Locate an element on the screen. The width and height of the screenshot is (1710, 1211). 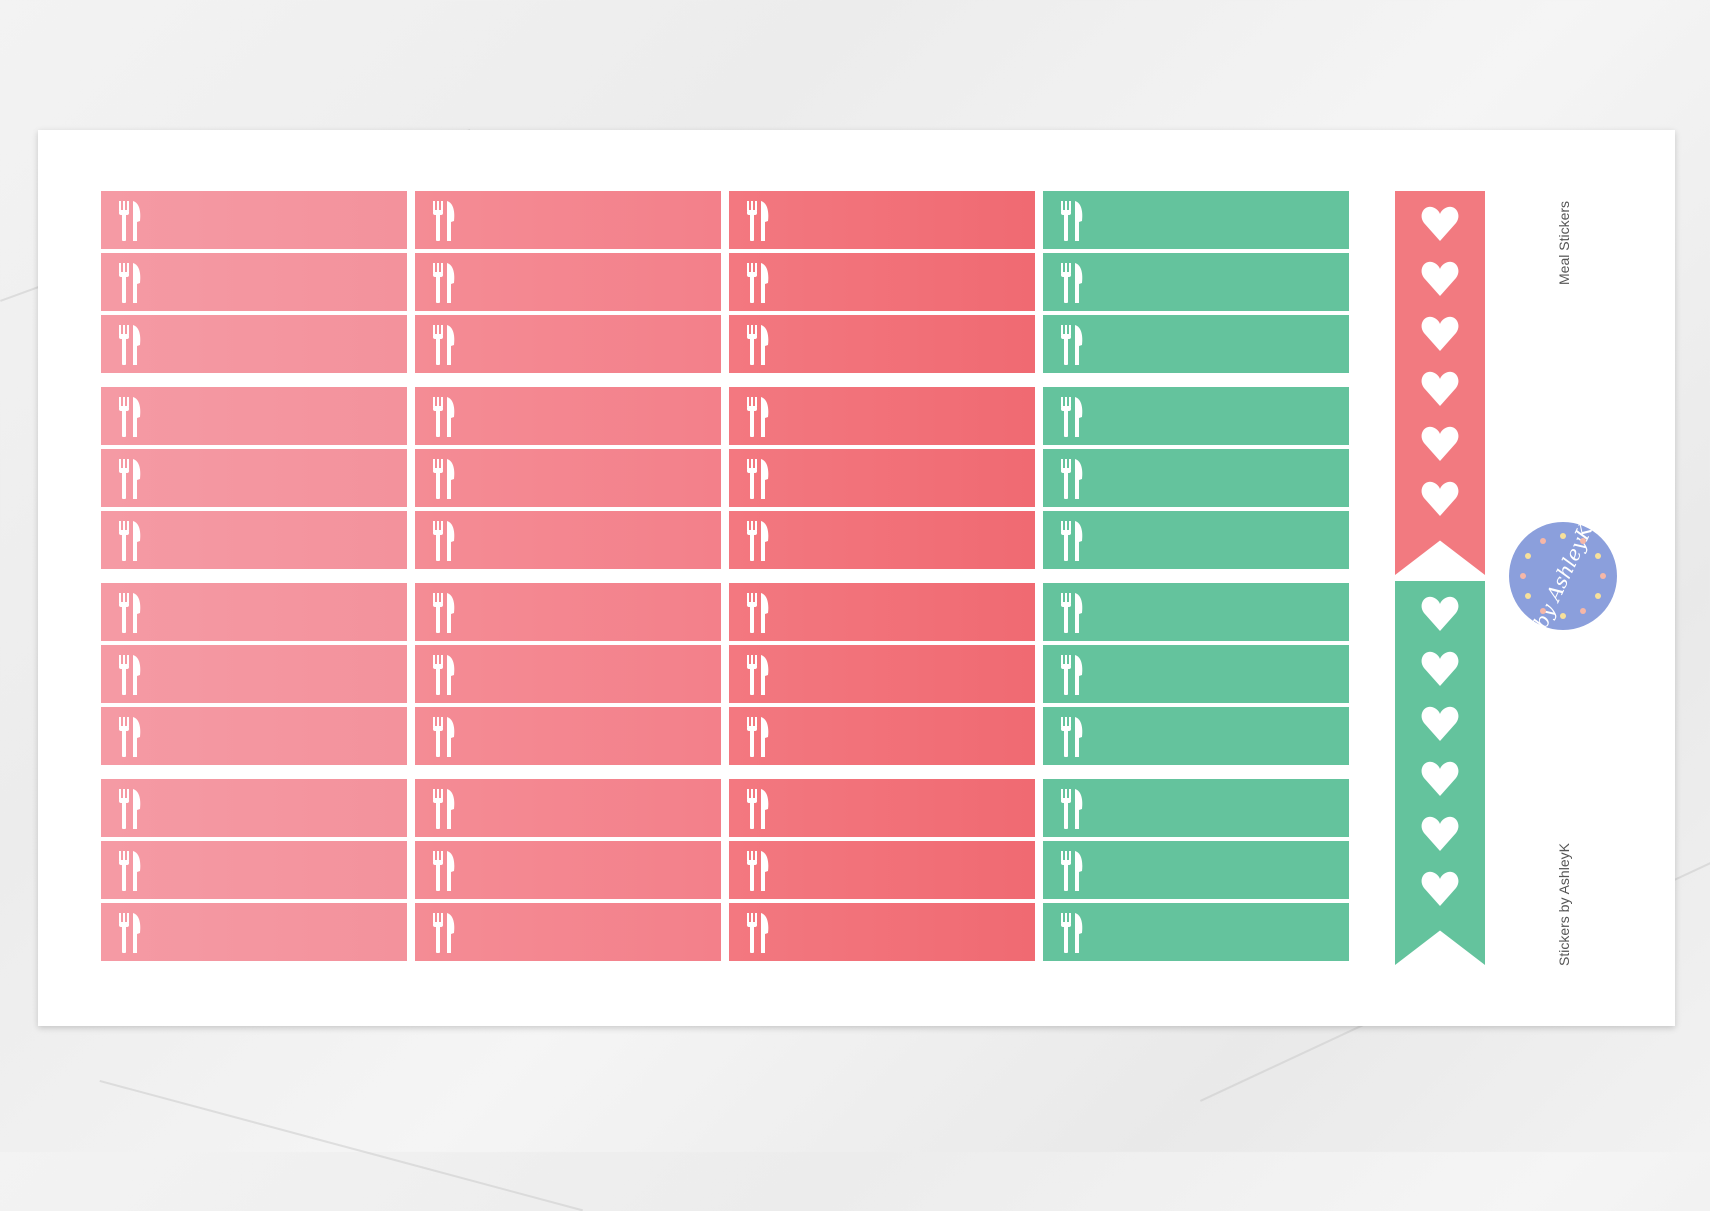
brand-logo: by AshleyK is located at coordinates (1563, 576).